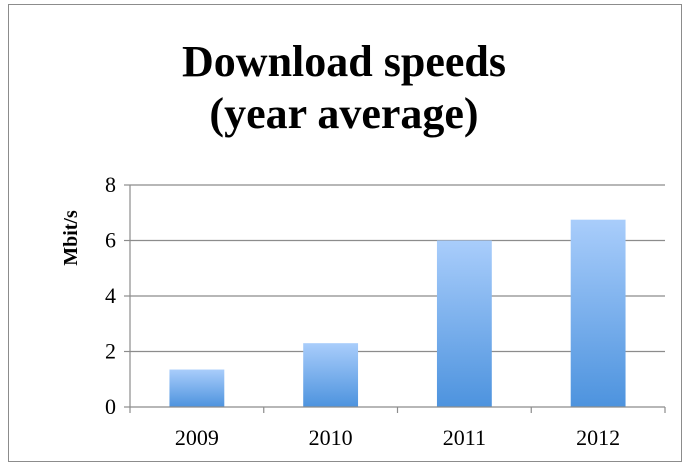 This screenshot has width=688, height=468. Describe the element at coordinates (344, 61) in the screenshot. I see `chart-title-line-1: Download speeds` at that location.